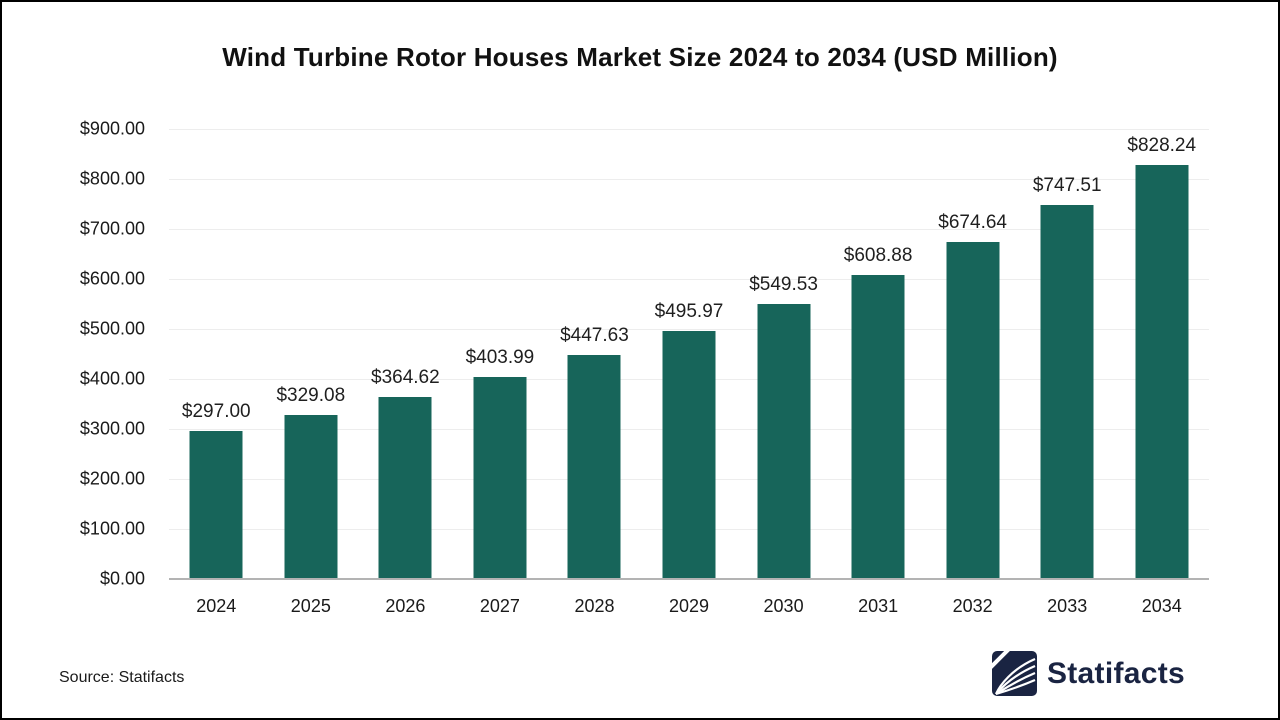 Image resolution: width=1280 pixels, height=720 pixels. I want to click on statifacts-logo-icon, so click(1014, 673).